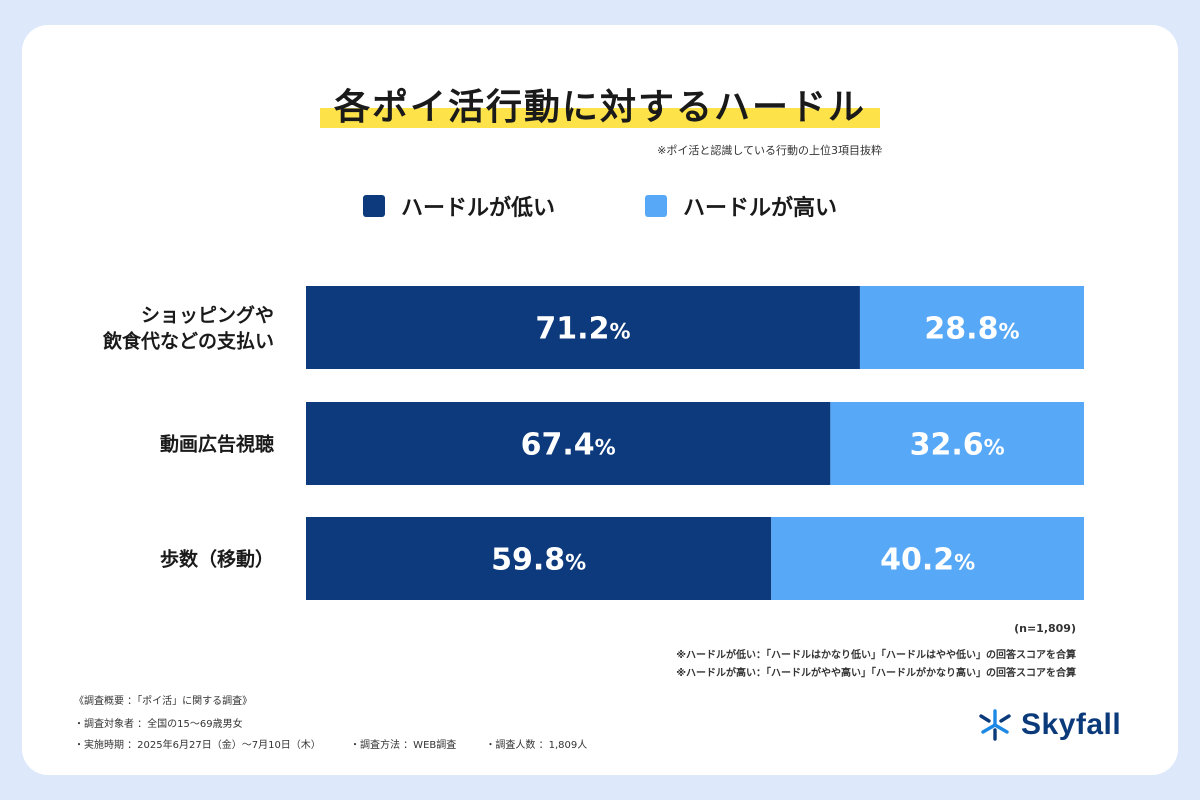 Image resolution: width=1200 pixels, height=800 pixels. I want to click on title-wrap: 各ポイ活行動に対するハードル, so click(600, 104).